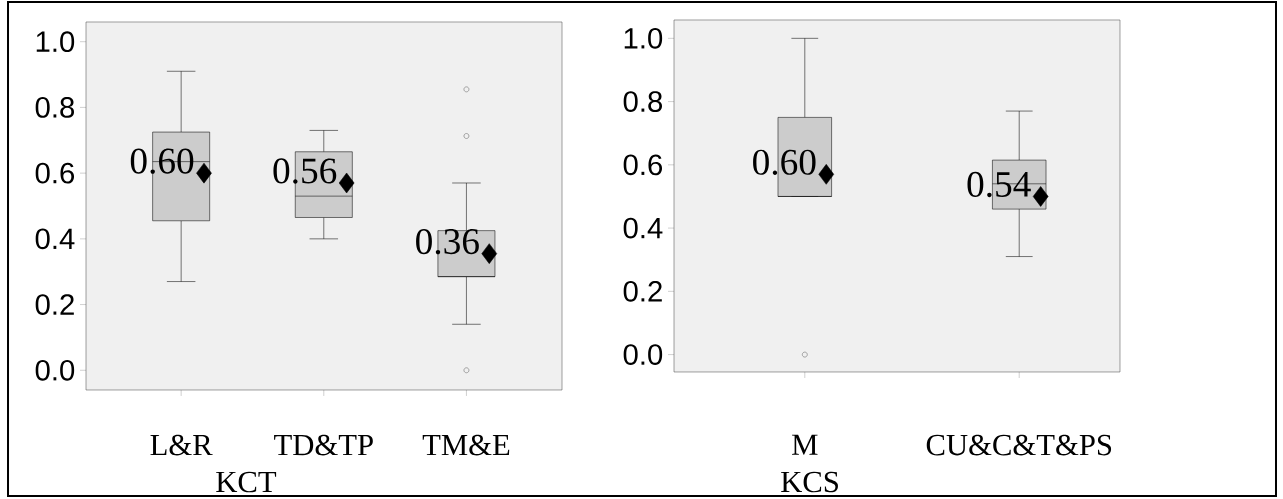 The width and height of the screenshot is (1283, 499). Describe the element at coordinates (466, 445) in the screenshot. I see `x-tick-label: TM&E` at that location.